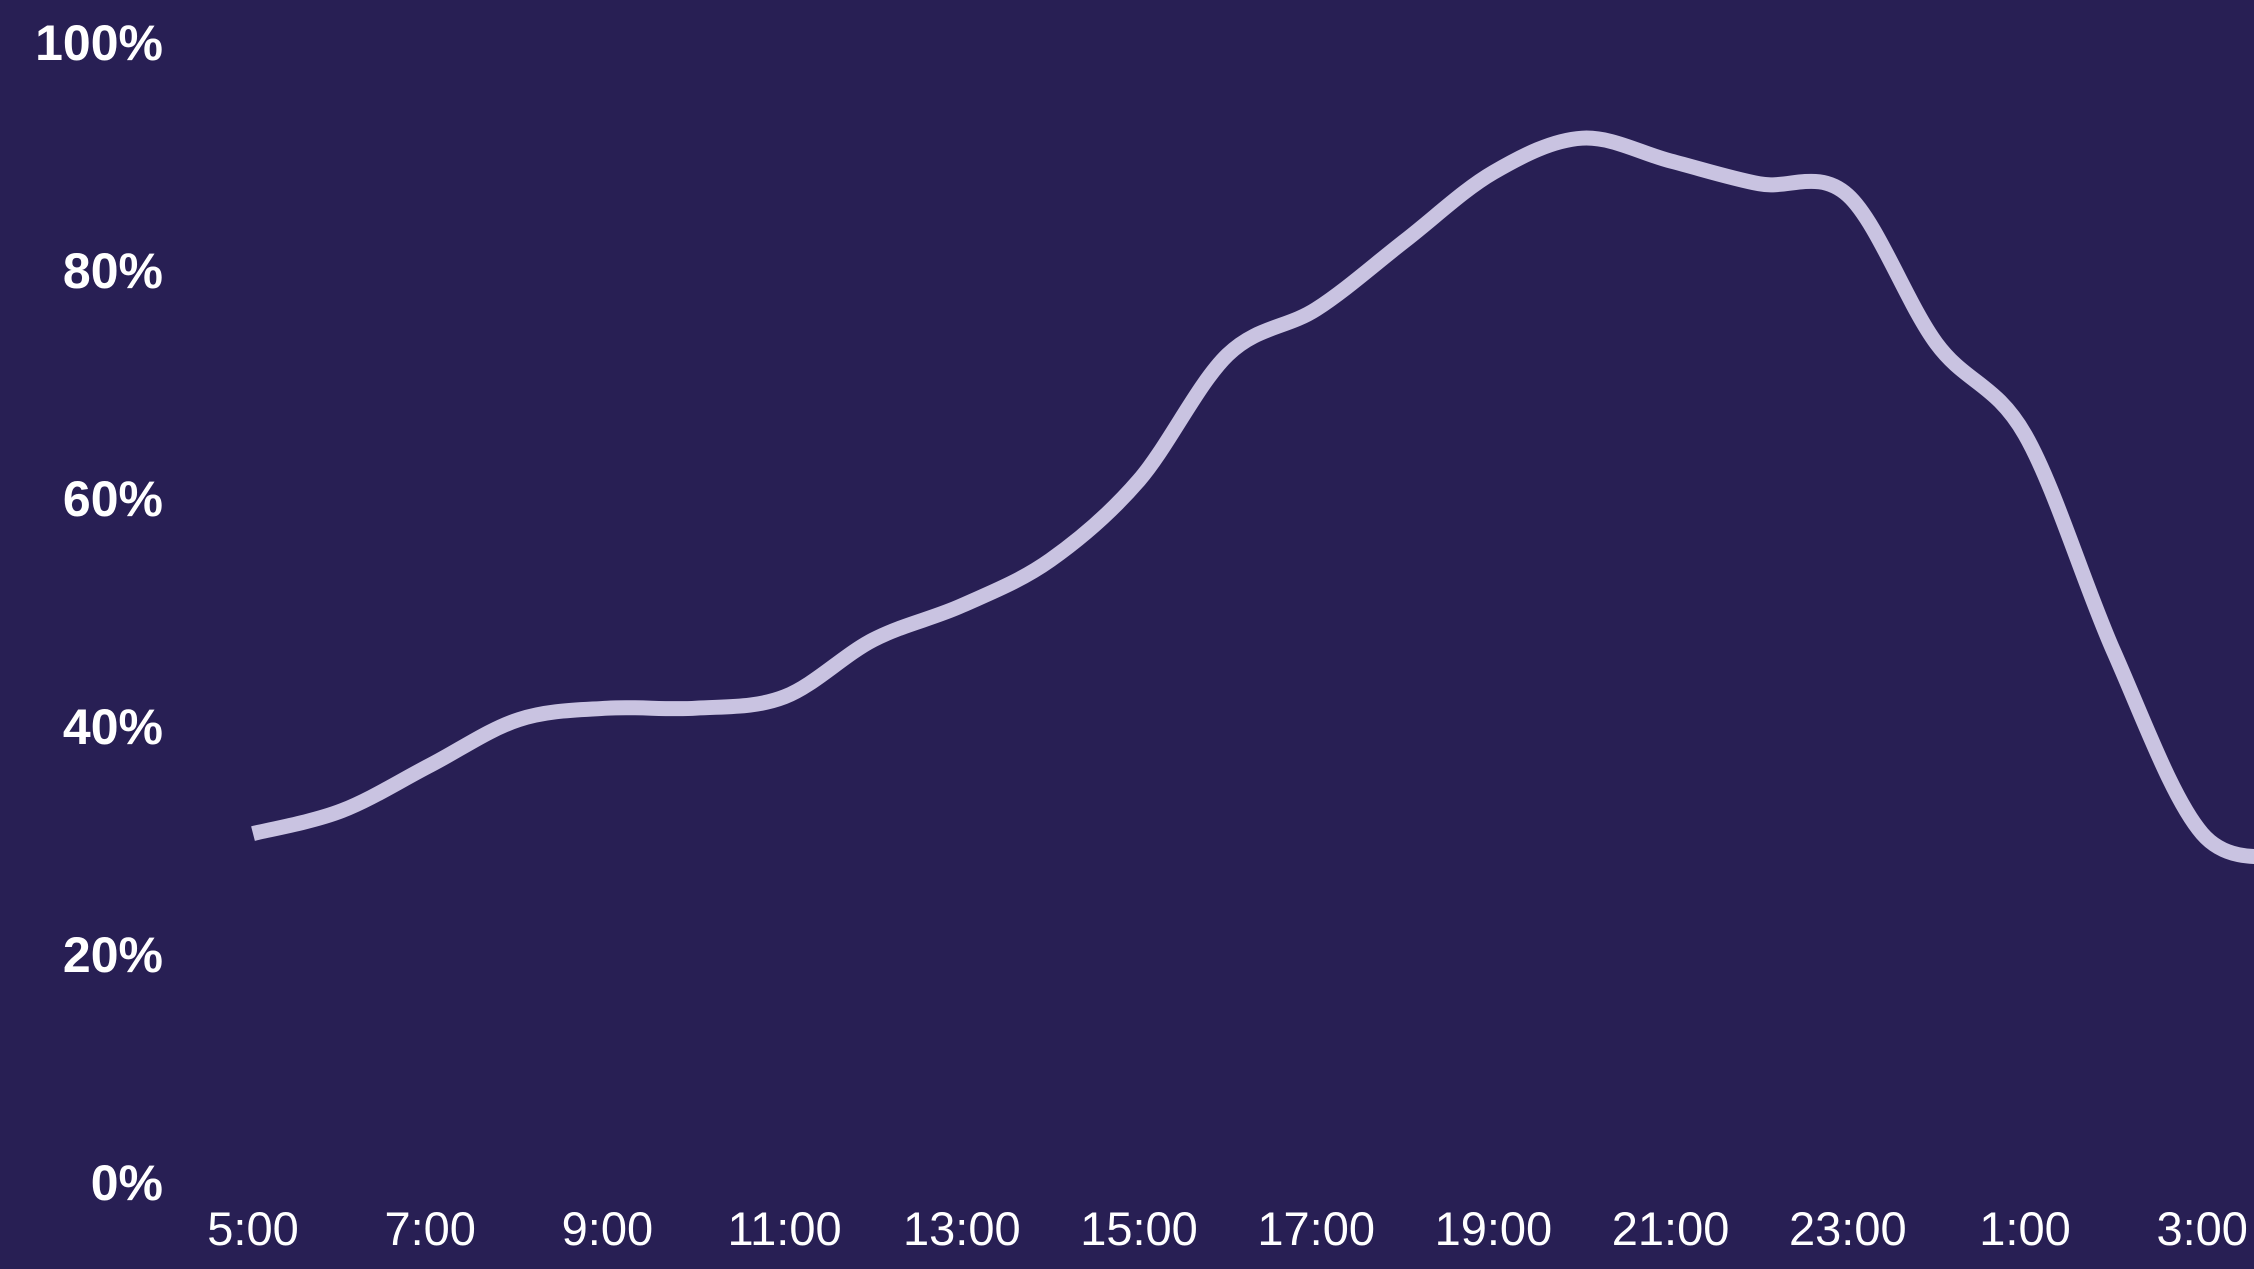 The height and width of the screenshot is (1269, 2254). What do you see at coordinates (1494, 1228) in the screenshot?
I see `x-tick-label: 19:00` at bounding box center [1494, 1228].